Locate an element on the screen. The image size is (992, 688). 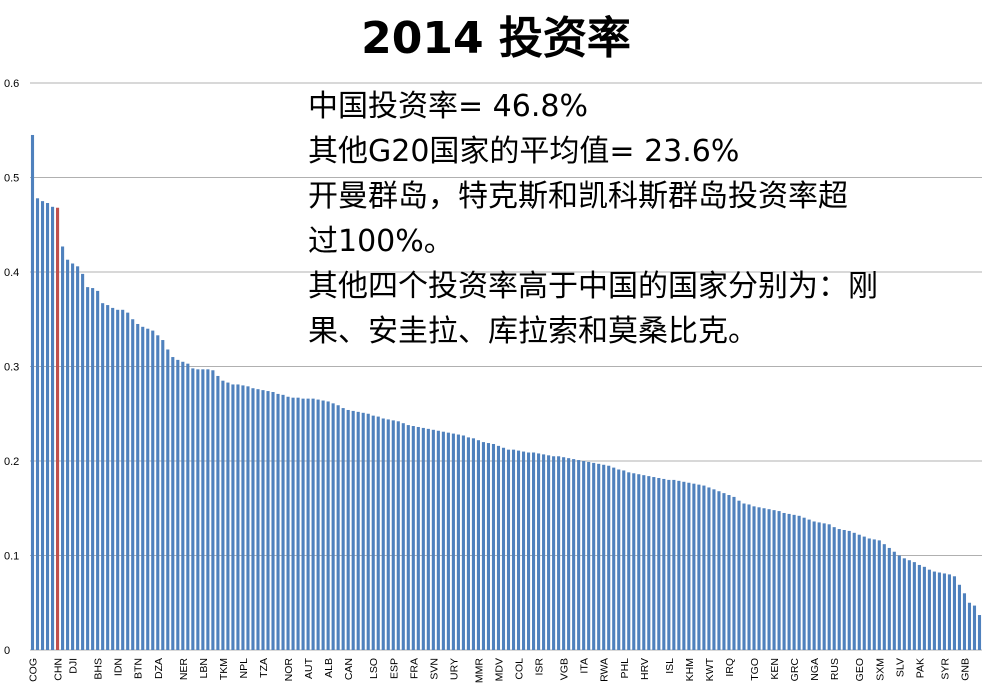
x-tick-label: ISR is located at coordinates (540, 667).